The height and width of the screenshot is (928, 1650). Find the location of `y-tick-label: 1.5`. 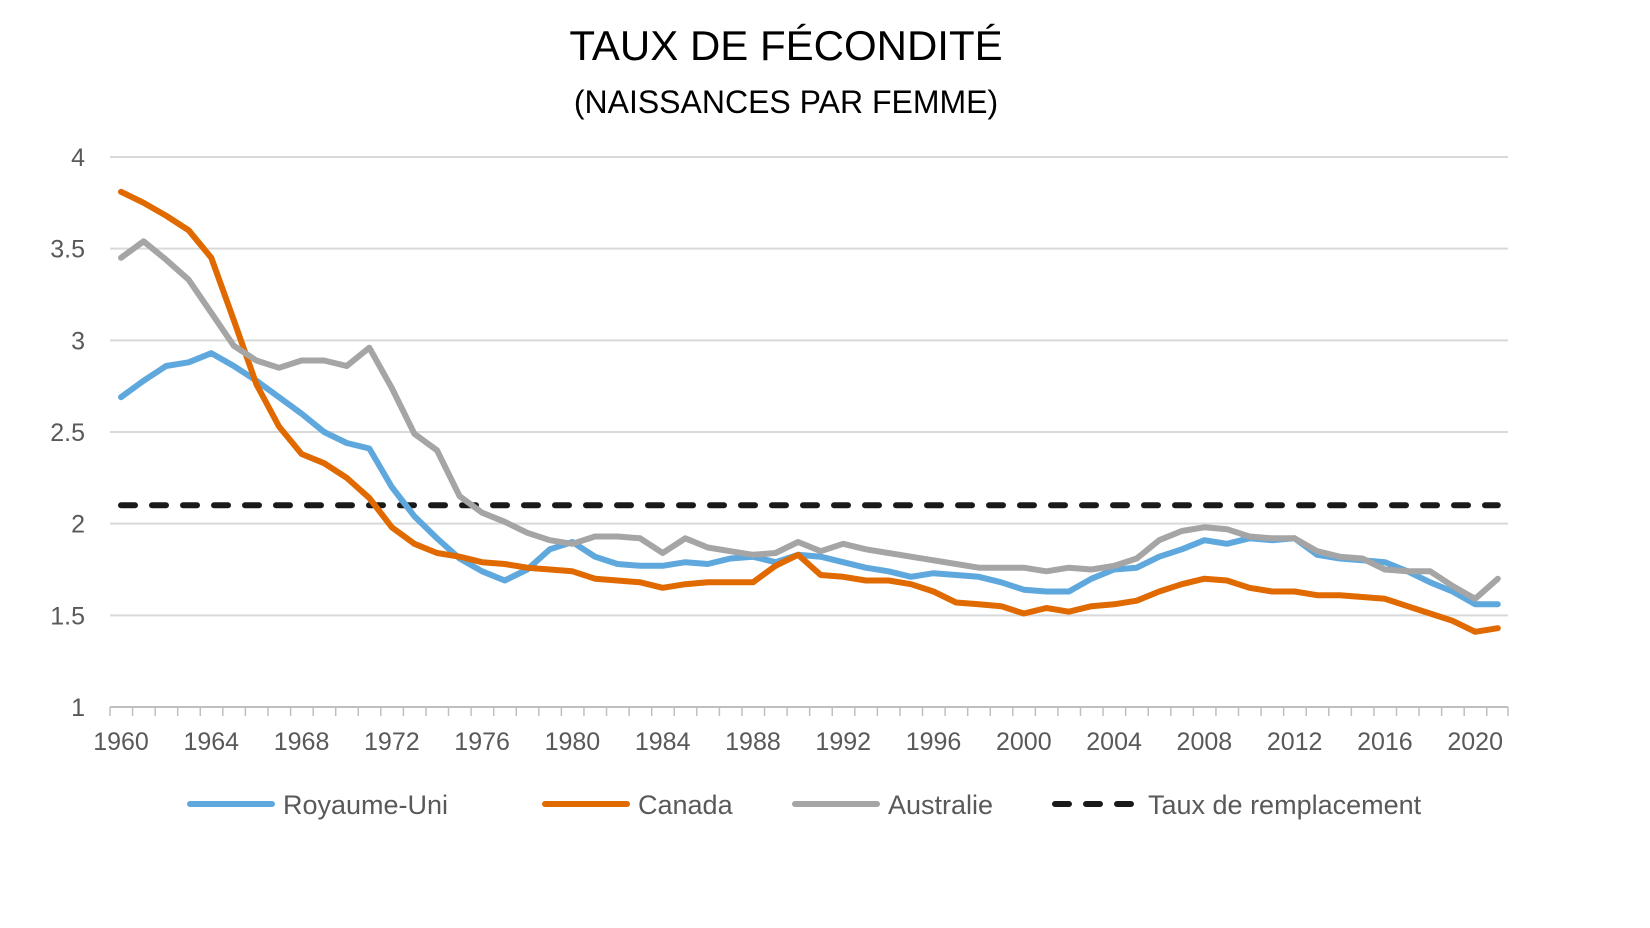

y-tick-label: 1.5 is located at coordinates (67, 616).